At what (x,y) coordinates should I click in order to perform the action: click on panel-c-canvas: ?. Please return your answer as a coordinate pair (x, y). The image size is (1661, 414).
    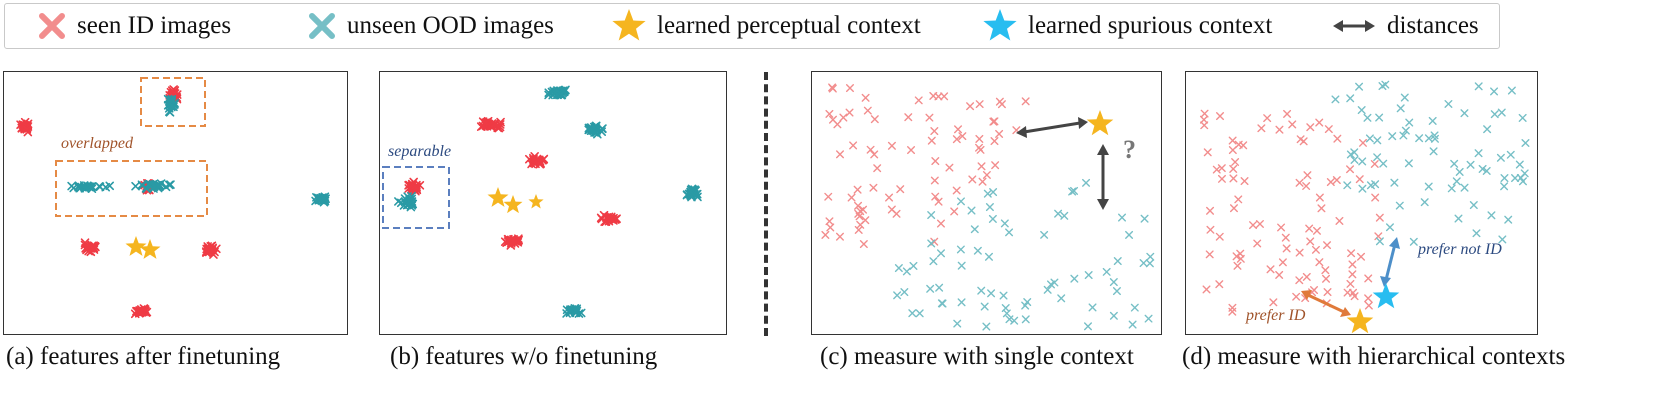
    Looking at the image, I should click on (988, 207).